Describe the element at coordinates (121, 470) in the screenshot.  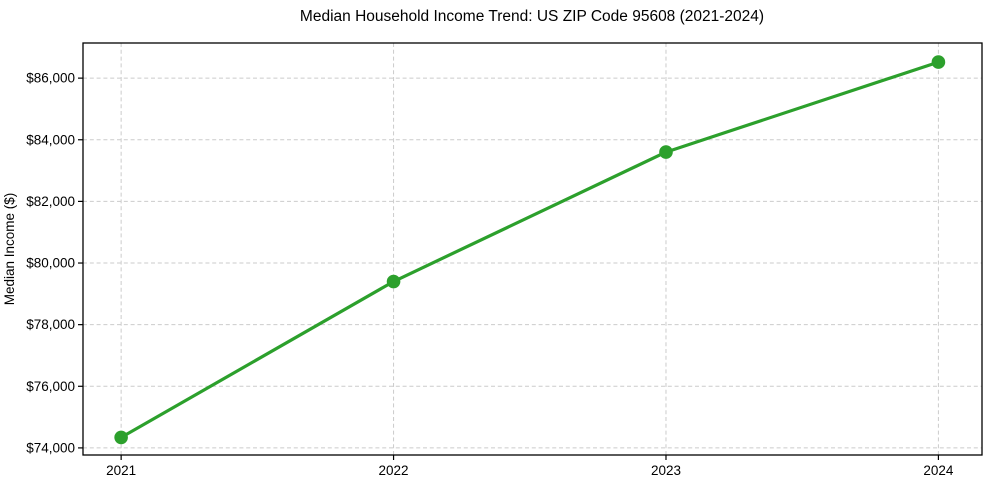
I see `x-tick-label: 2021` at that location.